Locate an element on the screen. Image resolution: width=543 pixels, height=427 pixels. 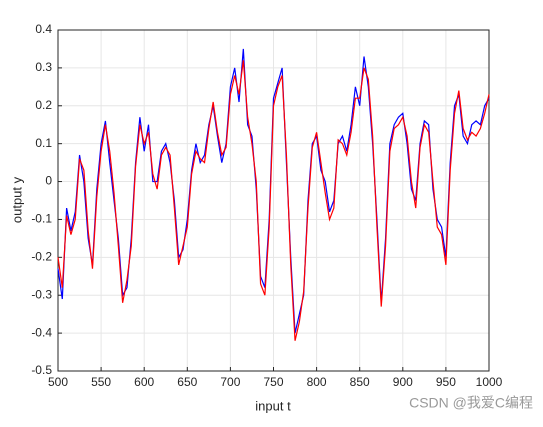
x-tick-label: 800 is located at coordinates (317, 382).